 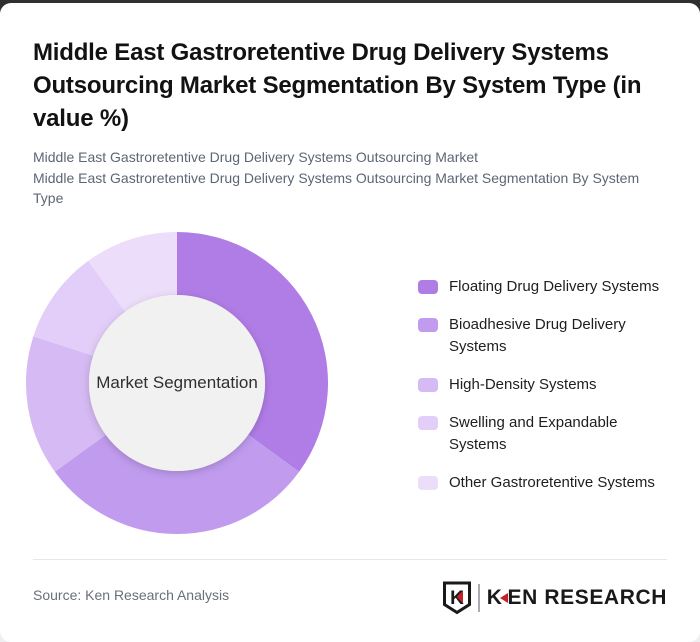 I want to click on logo-text: K EN RESEARCH, so click(x=577, y=598).